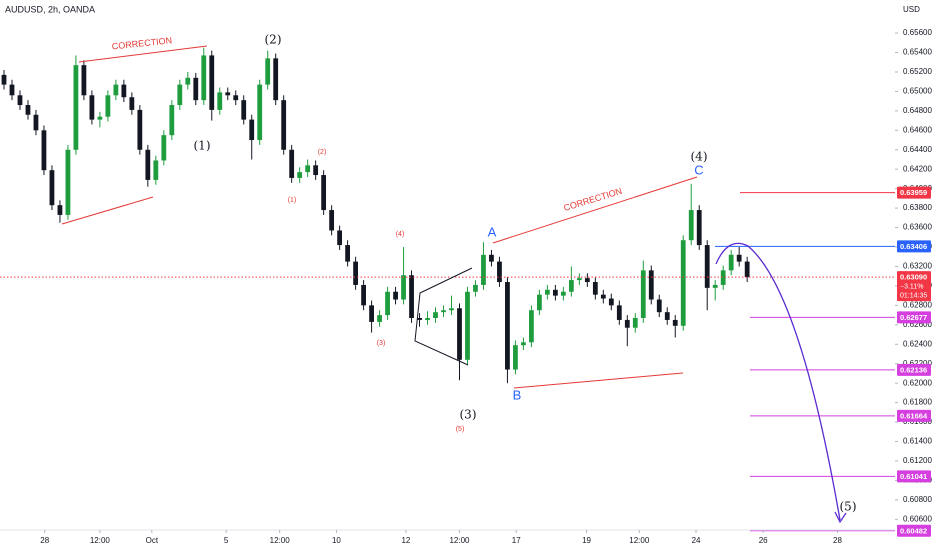 The height and width of the screenshot is (555, 932). I want to click on y-tick-label: 0.65200, so click(917, 71).